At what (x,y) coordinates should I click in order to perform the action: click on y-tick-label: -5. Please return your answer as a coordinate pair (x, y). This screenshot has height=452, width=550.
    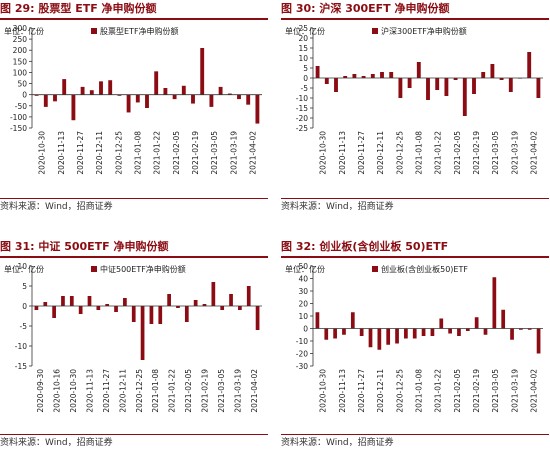
    Looking at the image, I should click on (305, 88).